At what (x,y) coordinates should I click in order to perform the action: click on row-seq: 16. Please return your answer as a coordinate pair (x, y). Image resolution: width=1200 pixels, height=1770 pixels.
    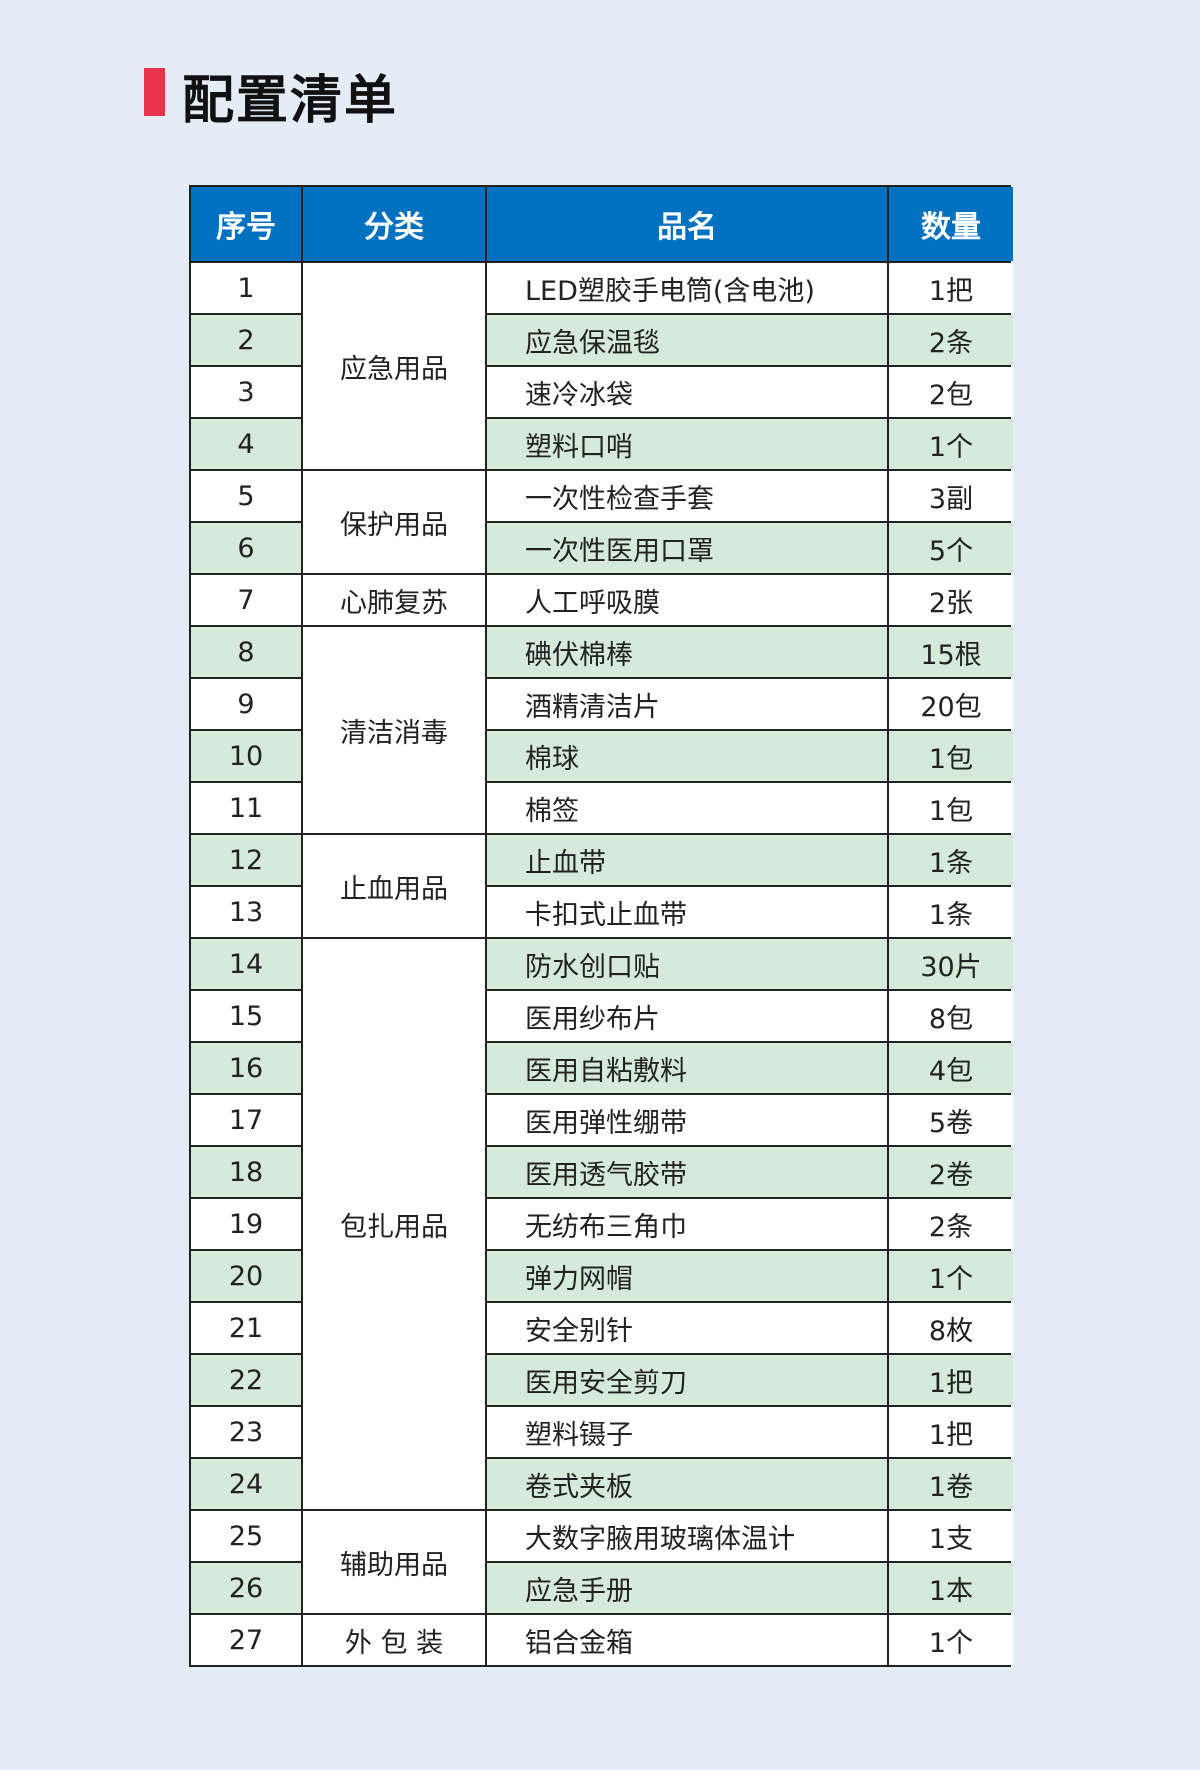
    Looking at the image, I should click on (246, 1068).